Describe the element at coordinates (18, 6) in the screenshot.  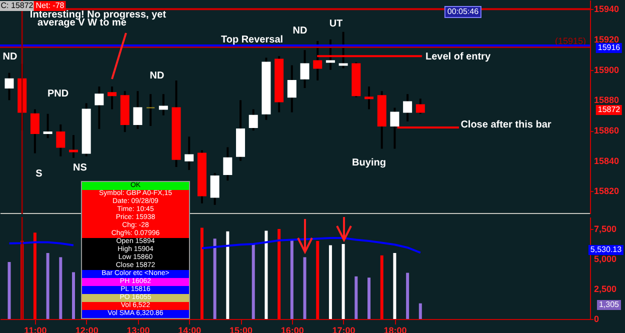
I see `annotation: C: 15872` at that location.